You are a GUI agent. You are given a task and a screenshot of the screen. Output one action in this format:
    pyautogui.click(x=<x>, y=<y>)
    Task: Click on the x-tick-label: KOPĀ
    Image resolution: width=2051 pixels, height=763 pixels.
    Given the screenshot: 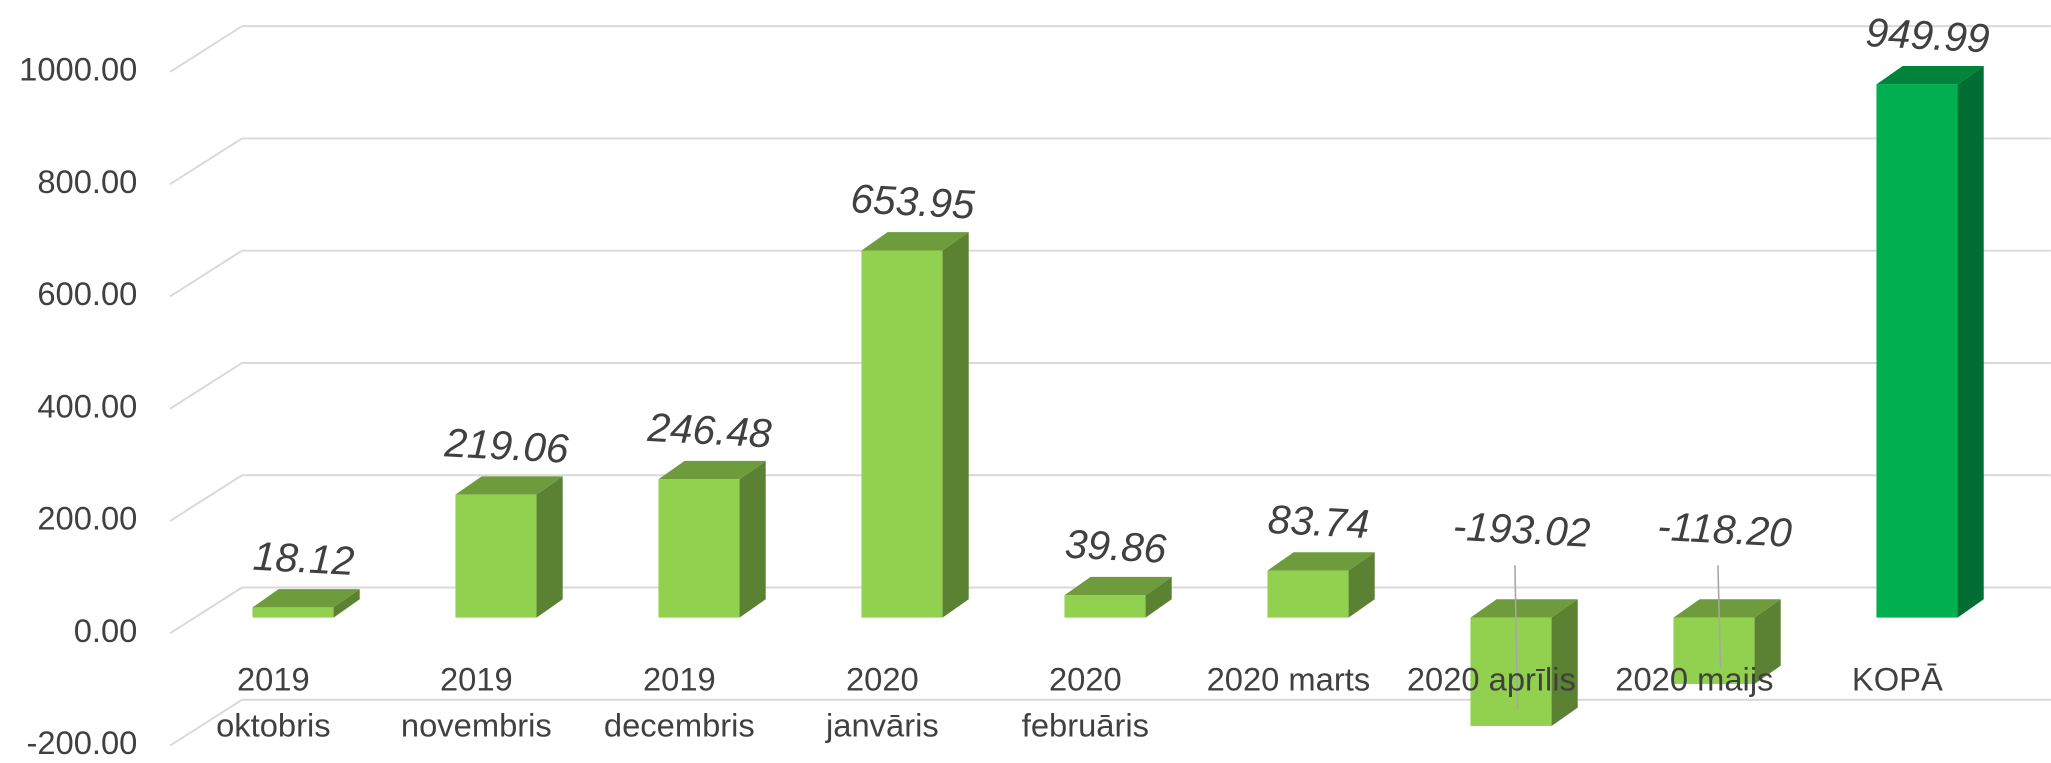 What is the action you would take?
    pyautogui.click(x=1897, y=680)
    